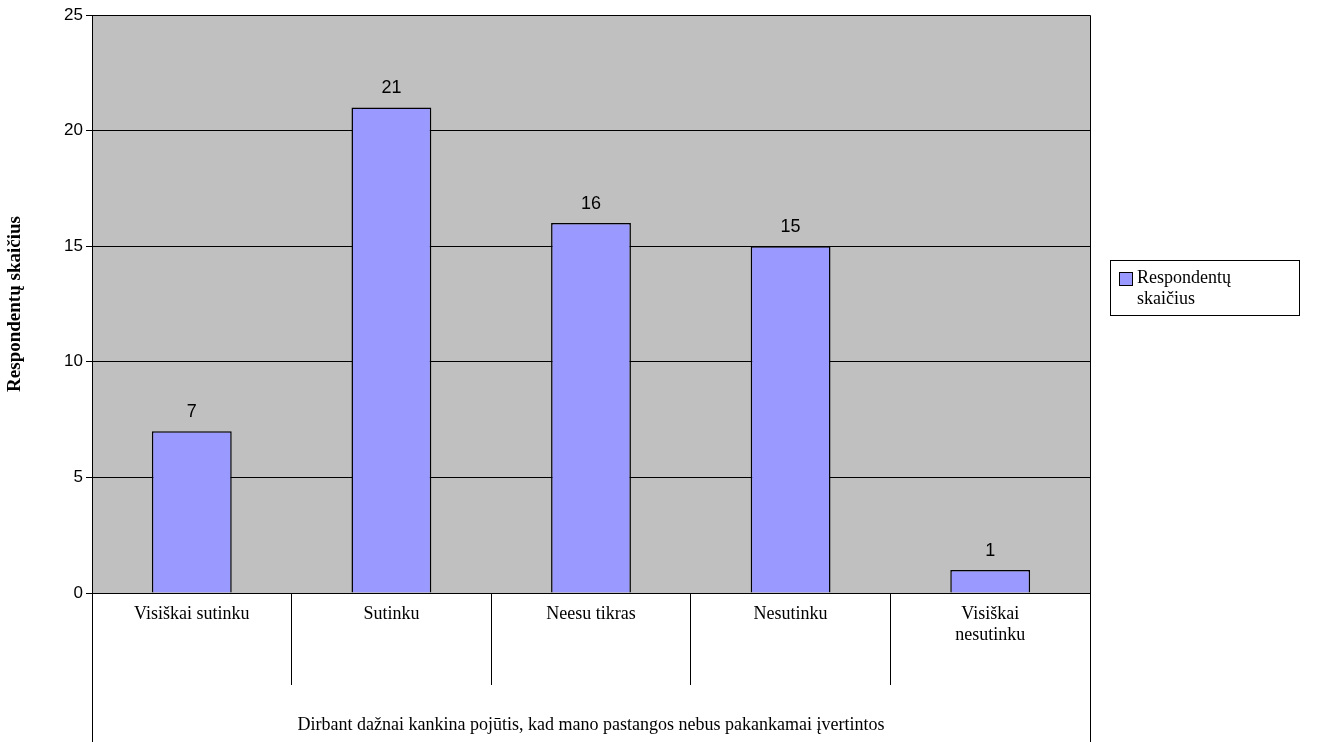 Image resolution: width=1333 pixels, height=742 pixels. What do you see at coordinates (591, 723) in the screenshot?
I see `x-axis-title: Dirbant dažnai kankina pojūtis, kad mano pastangos nebus pakankamai įvertintos` at bounding box center [591, 723].